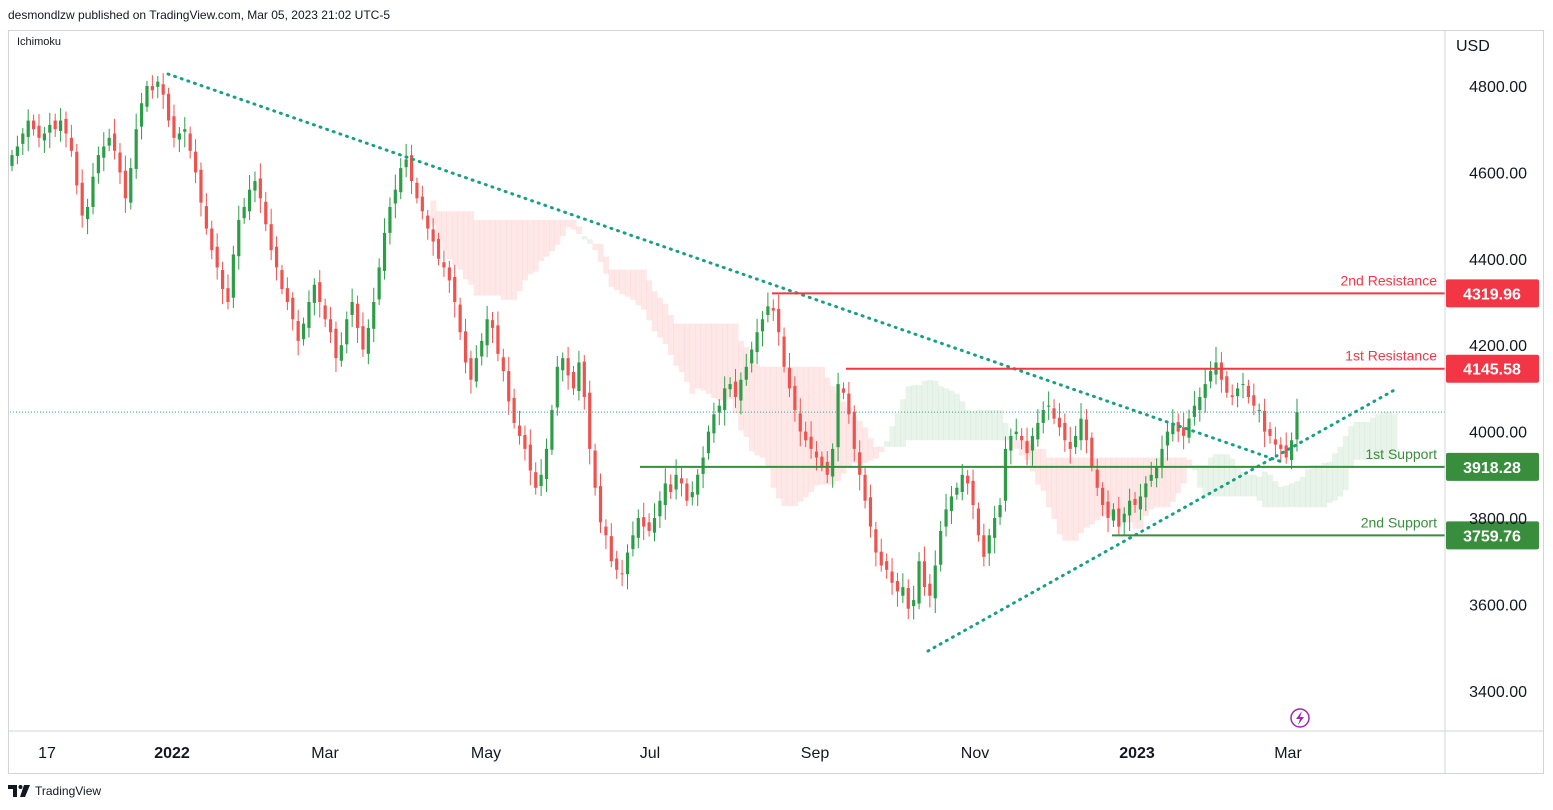 The width and height of the screenshot is (1553, 810). Describe the element at coordinates (1391, 356) in the screenshot. I see `level-name-label: 1st Resistance` at that location.